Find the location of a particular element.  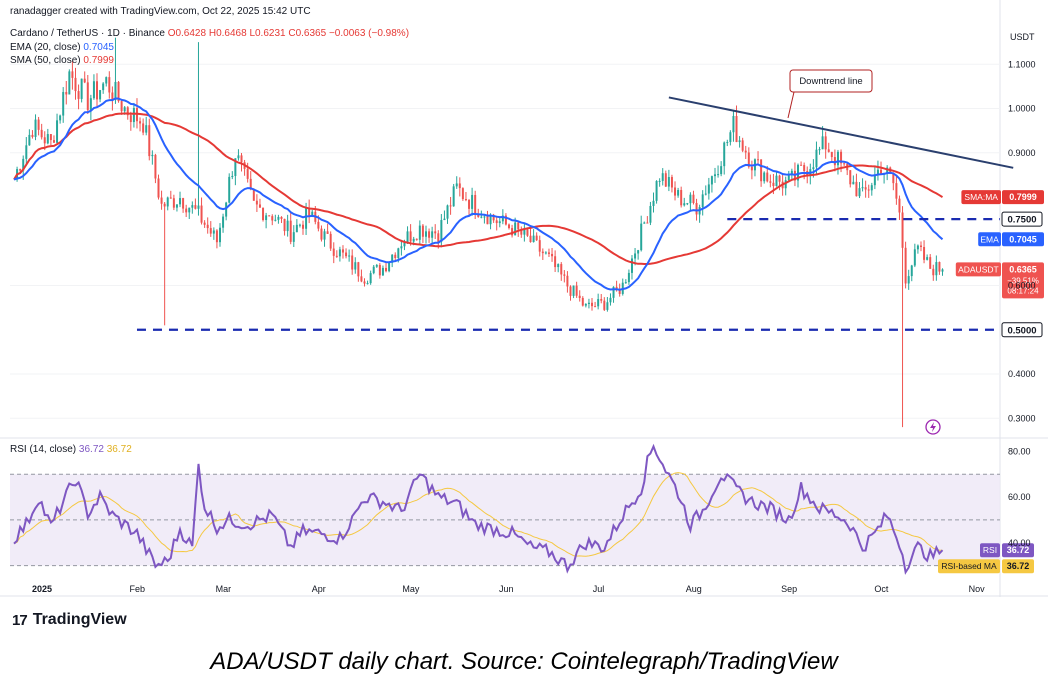

sma-legend: SMA (50, close) 0.7999 is located at coordinates (62, 60).